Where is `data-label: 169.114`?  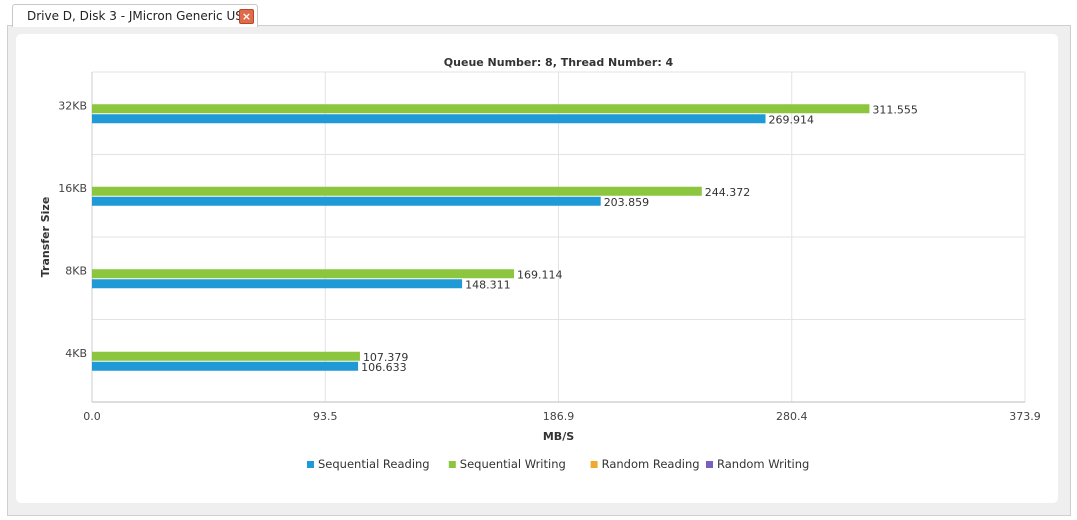
data-label: 169.114 is located at coordinates (540, 274).